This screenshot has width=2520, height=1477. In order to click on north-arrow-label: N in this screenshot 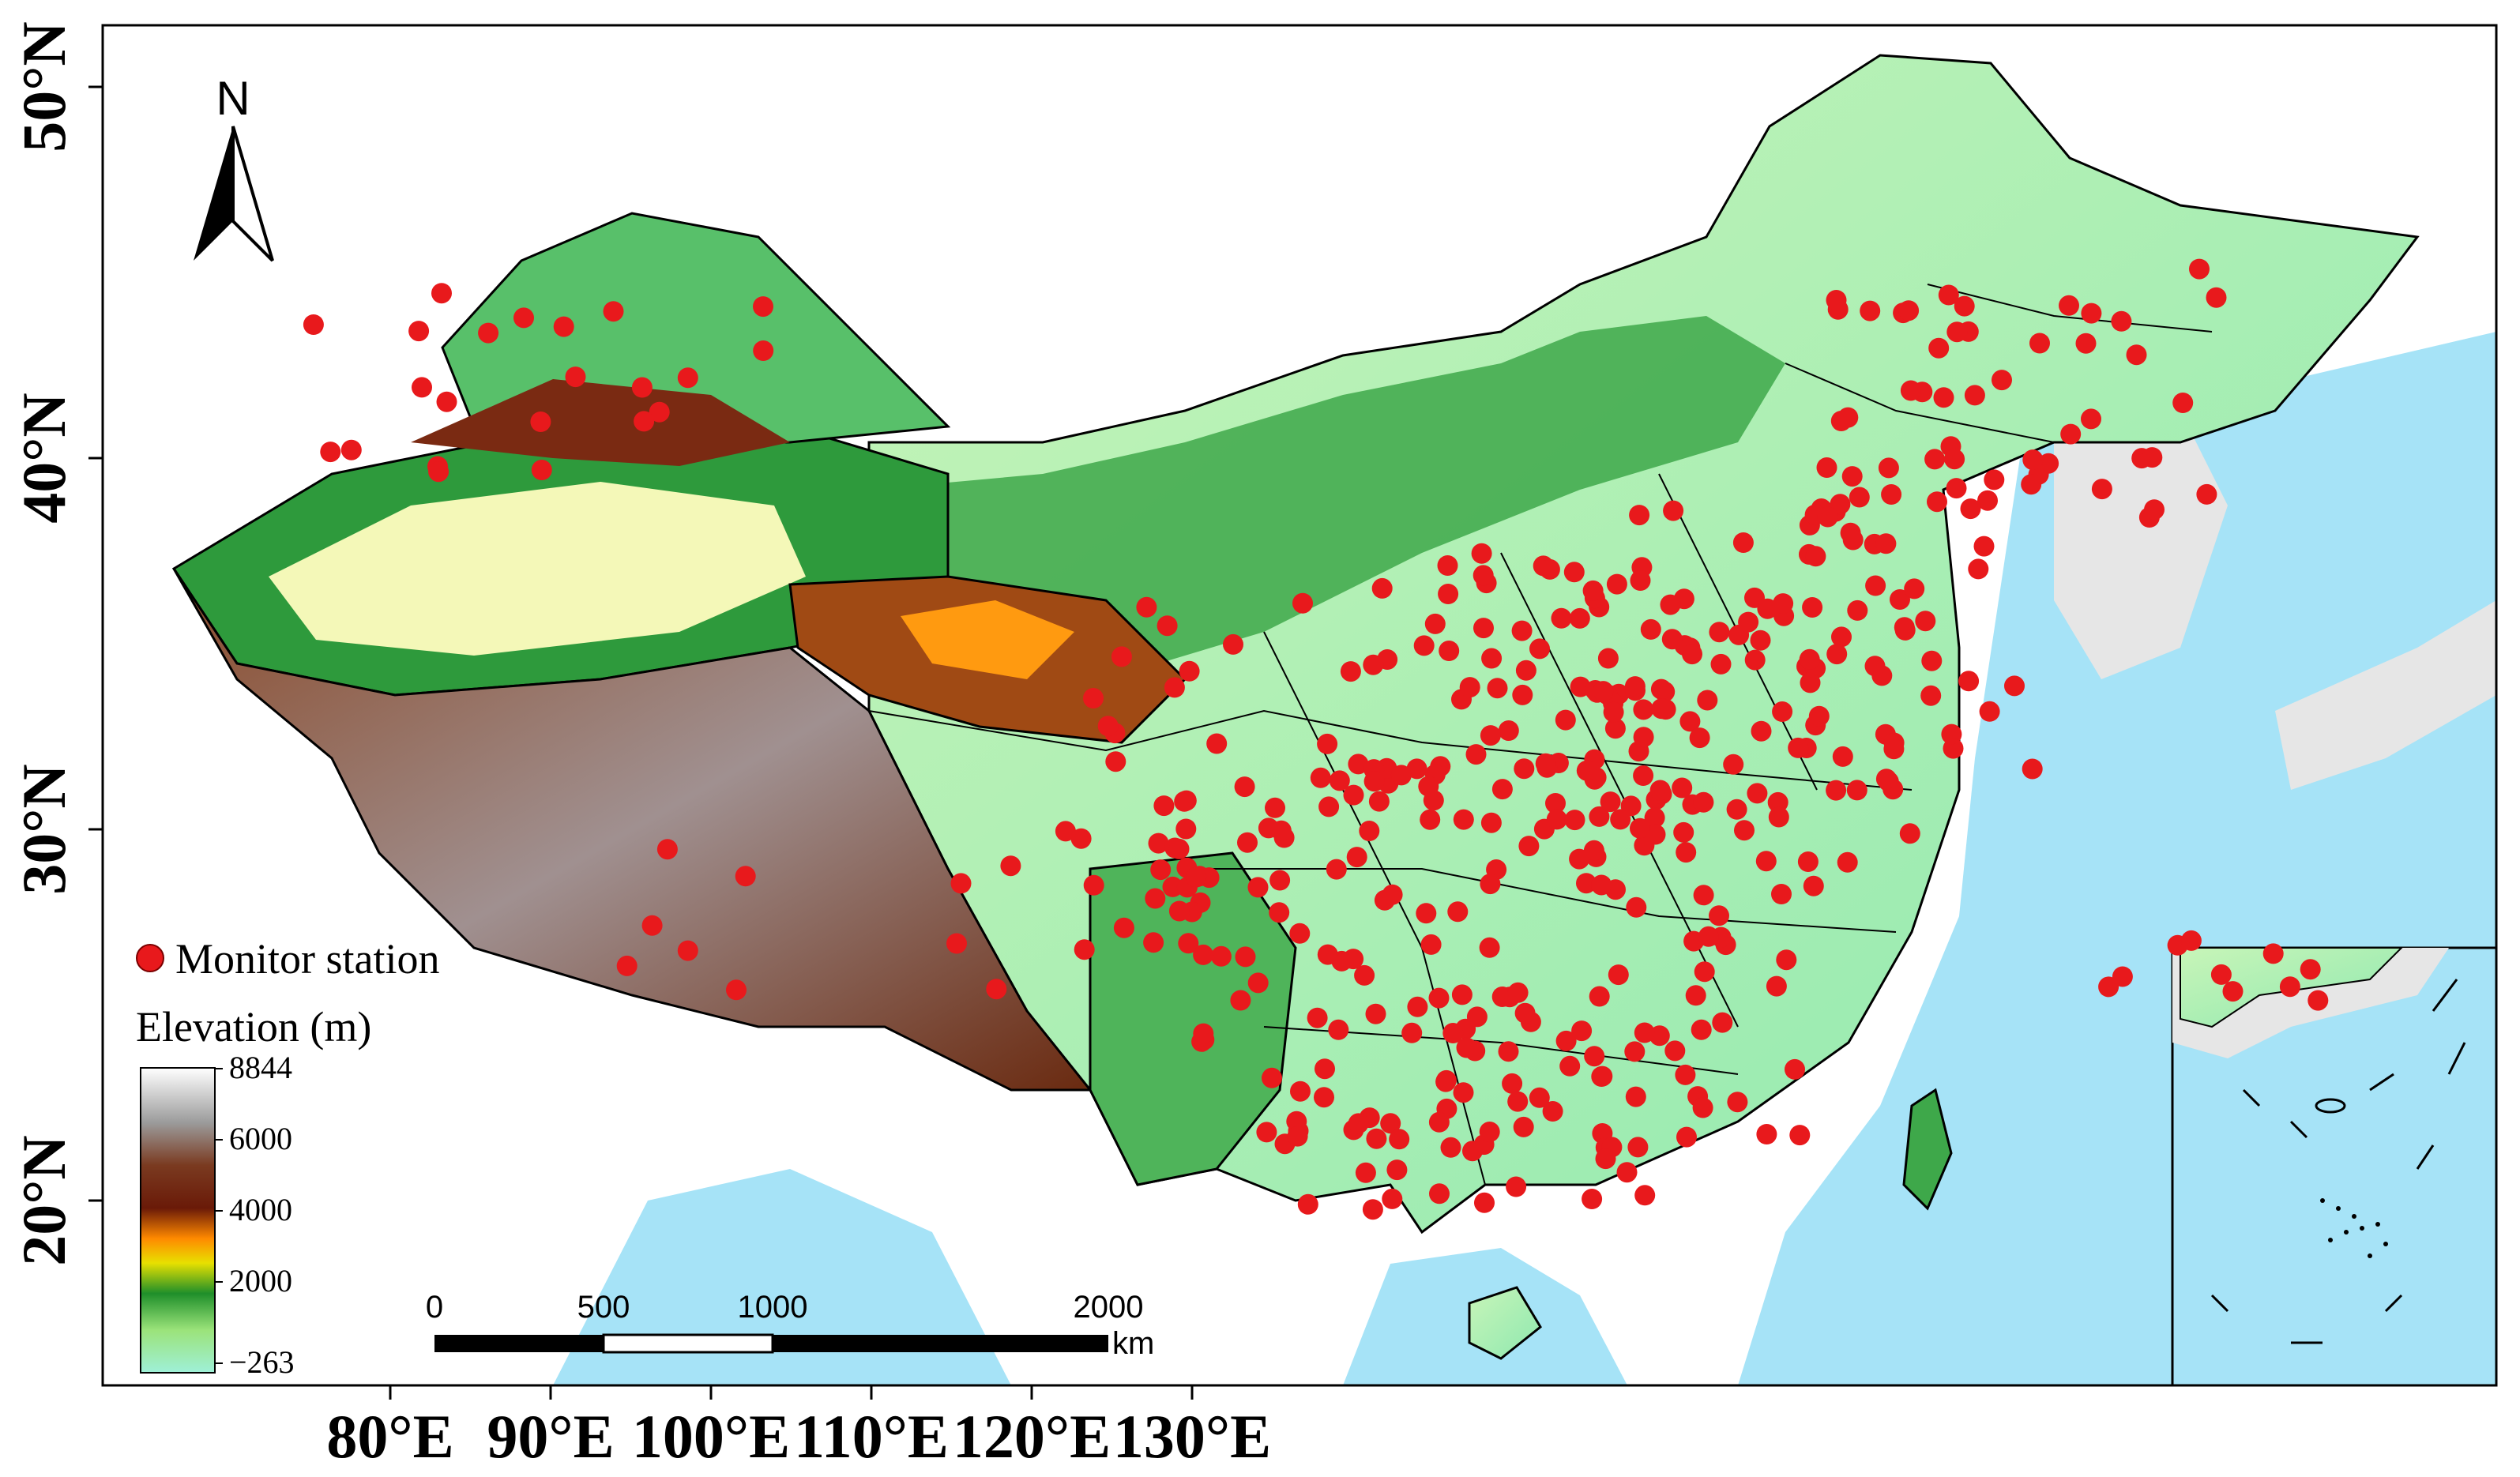, I will do `click(233, 98)`.